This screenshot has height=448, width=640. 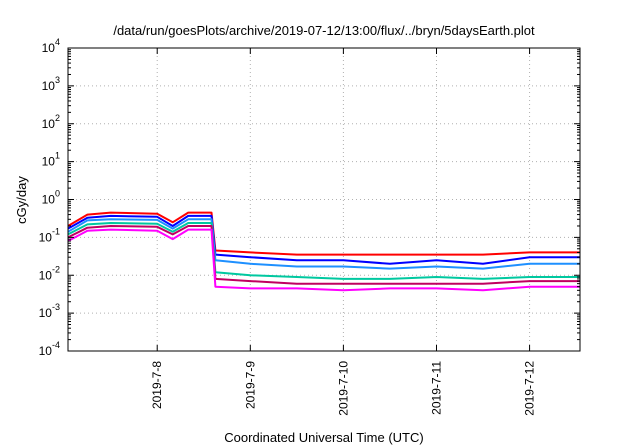 What do you see at coordinates (49, 273) in the screenshot?
I see `y-tick-label: 10⁻²` at bounding box center [49, 273].